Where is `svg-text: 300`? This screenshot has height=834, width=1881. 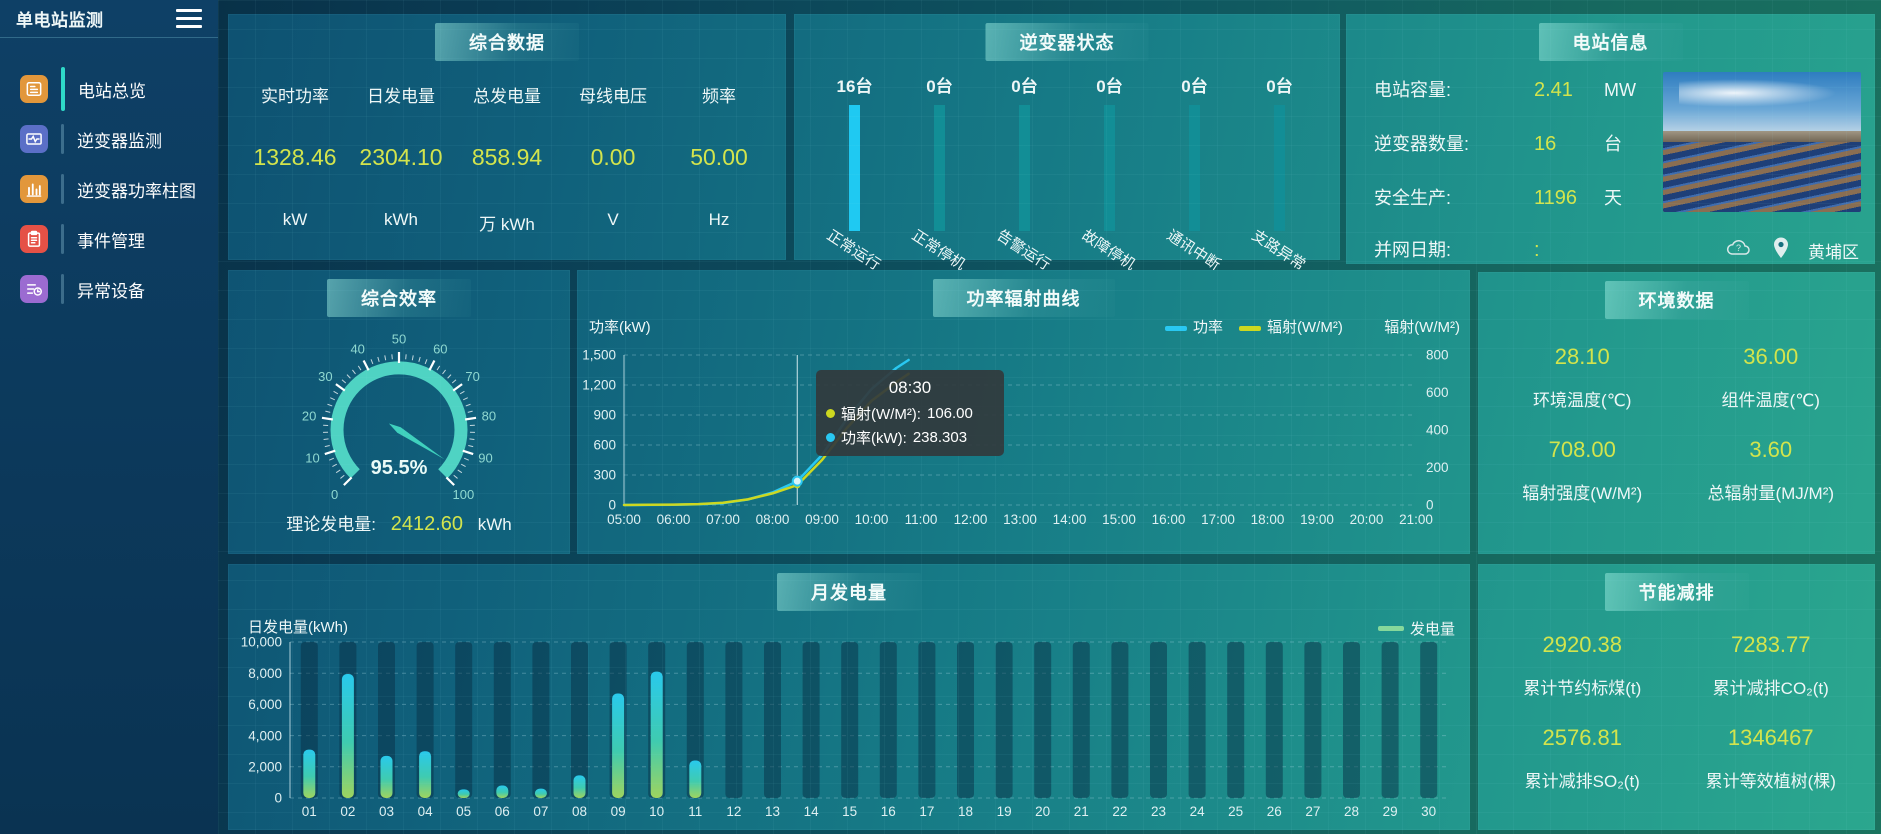
svg-text: 300 is located at coordinates (604, 475).